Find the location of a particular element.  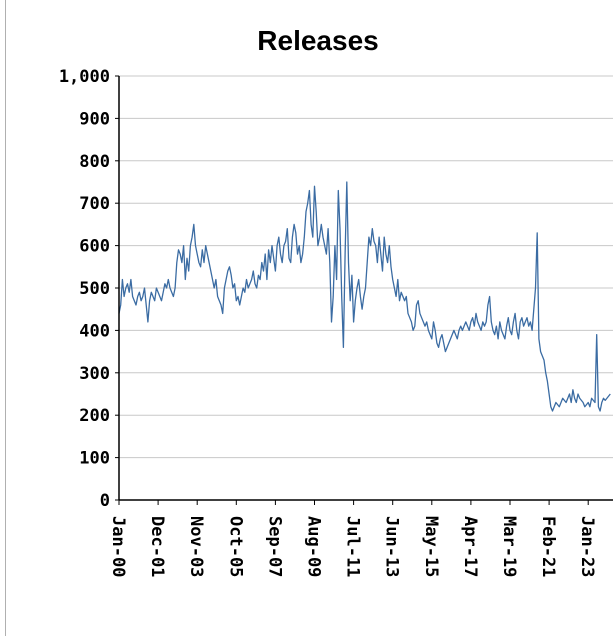

x-tick-label: Mar-19 is located at coordinates (509, 546).